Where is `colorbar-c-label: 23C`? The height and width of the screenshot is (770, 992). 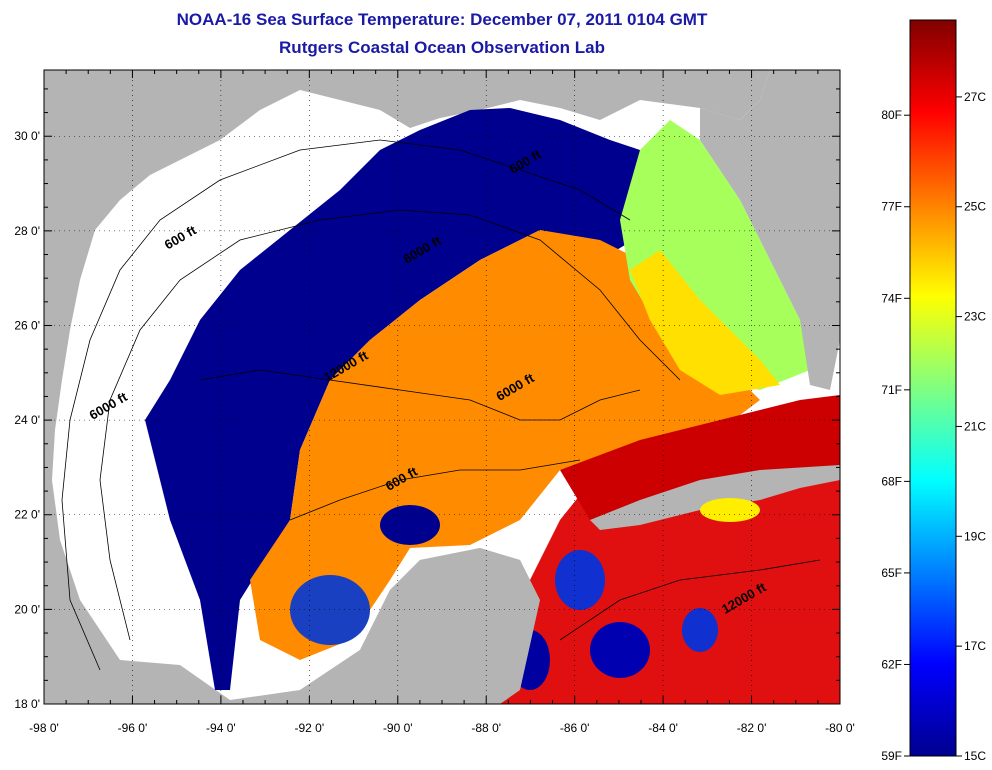 colorbar-c-label: 23C is located at coordinates (975, 317).